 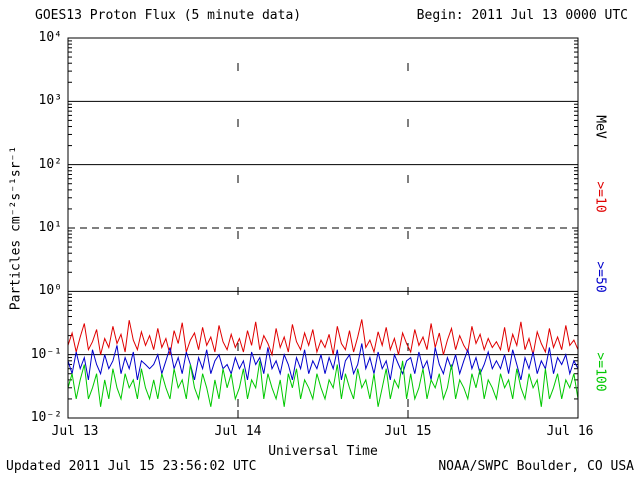 What do you see at coordinates (600, 197) in the screenshot?
I see `right-axis-label-10: >=10` at bounding box center [600, 197].